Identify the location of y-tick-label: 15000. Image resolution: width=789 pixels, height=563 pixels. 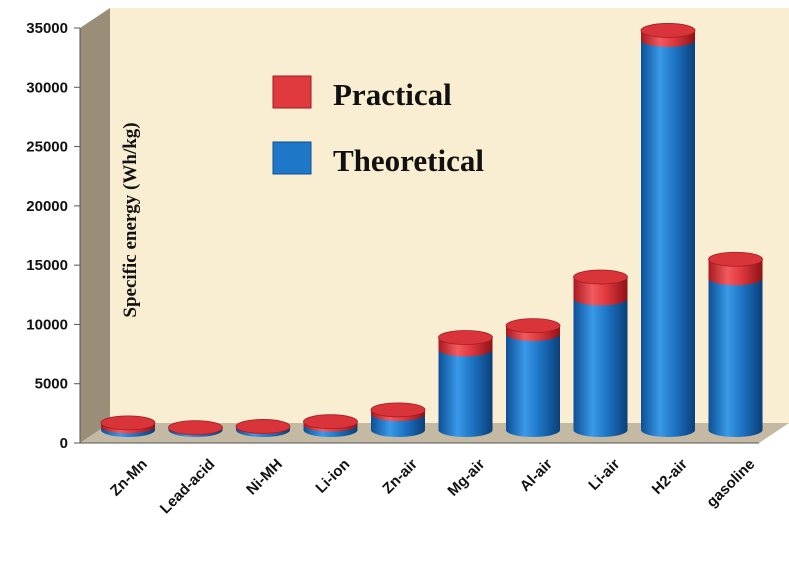
(47, 265).